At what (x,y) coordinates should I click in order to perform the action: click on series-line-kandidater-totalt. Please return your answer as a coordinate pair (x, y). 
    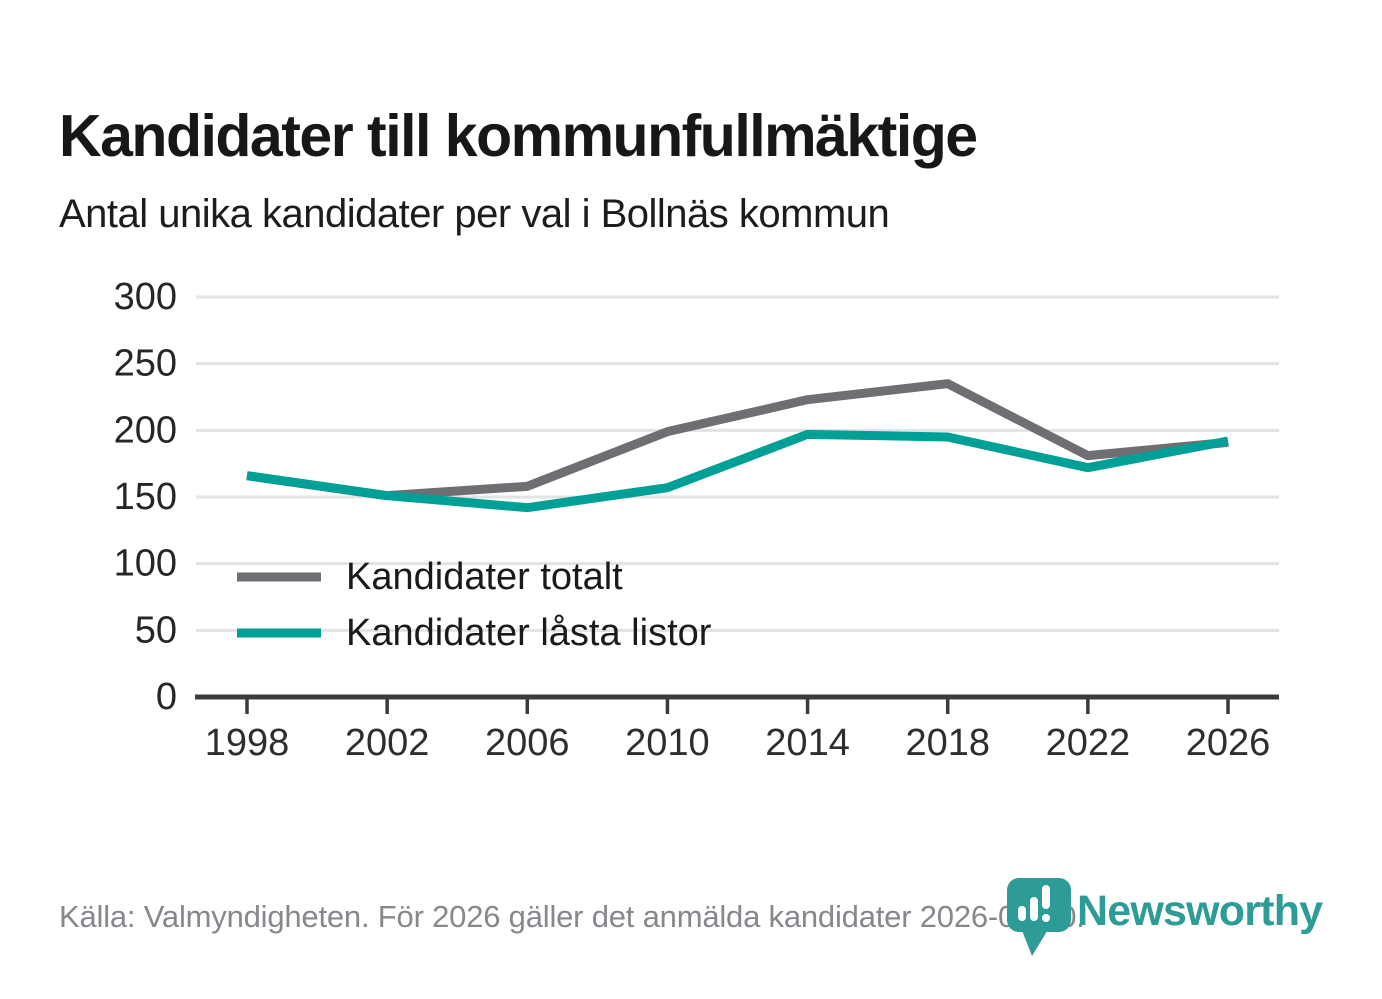
    Looking at the image, I should click on (737, 440).